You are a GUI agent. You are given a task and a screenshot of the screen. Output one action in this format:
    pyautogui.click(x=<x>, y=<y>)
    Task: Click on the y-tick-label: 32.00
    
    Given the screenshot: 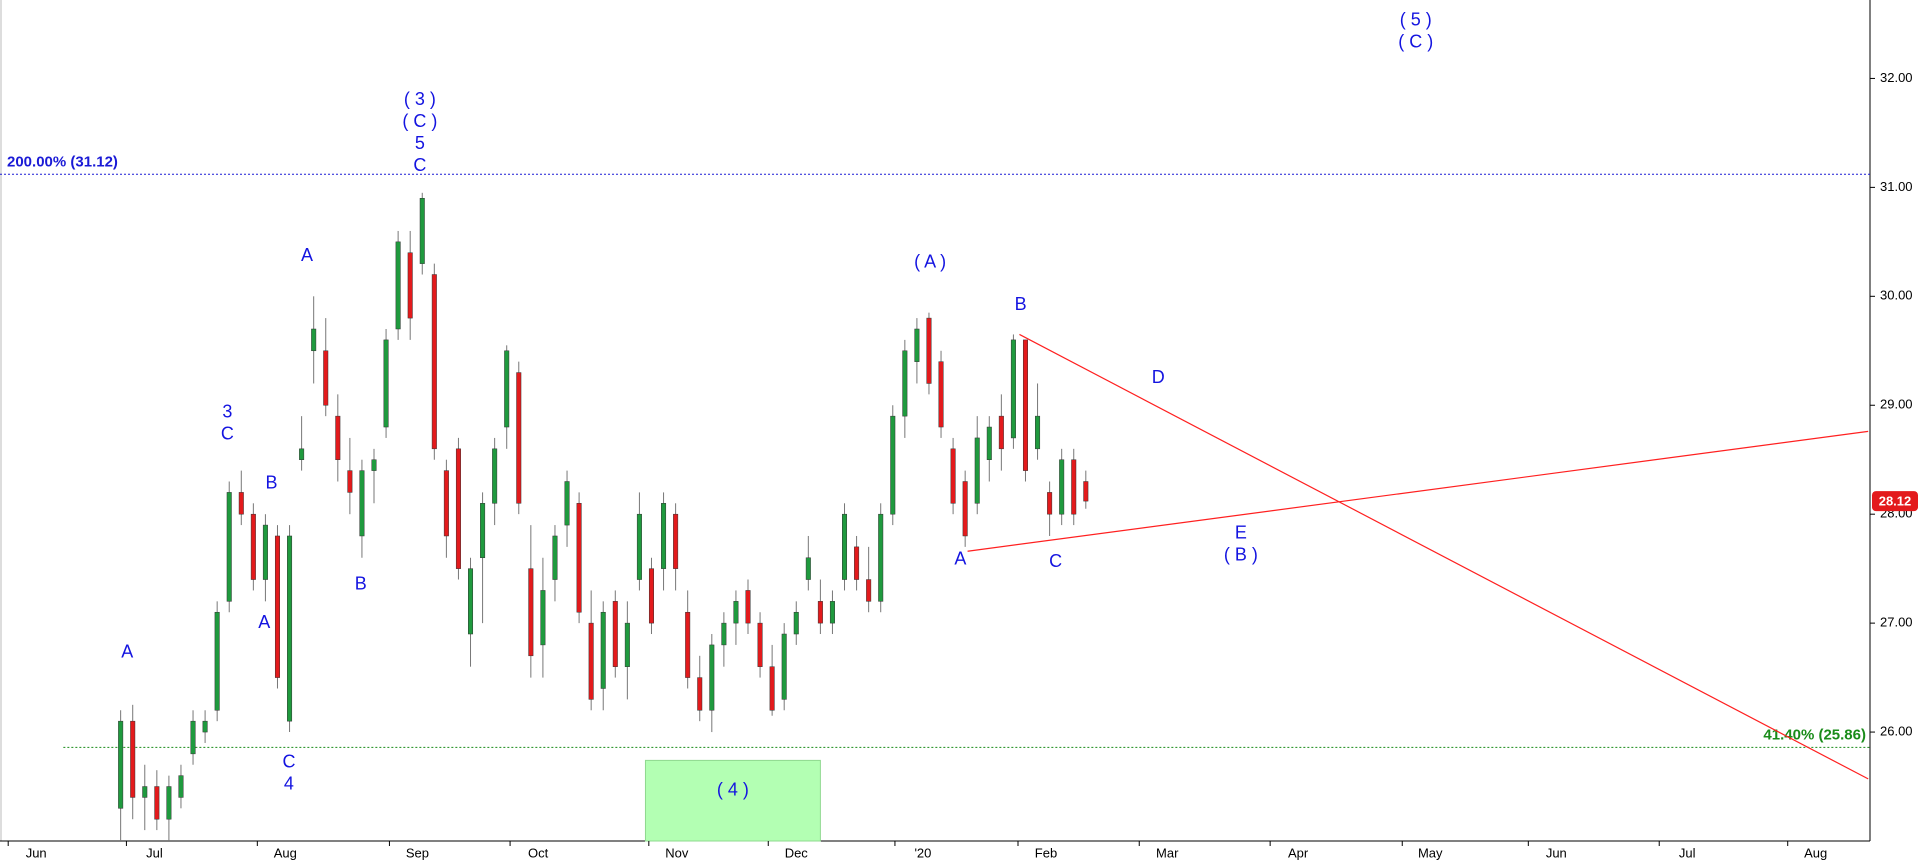 What is the action you would take?
    pyautogui.click(x=1896, y=77)
    